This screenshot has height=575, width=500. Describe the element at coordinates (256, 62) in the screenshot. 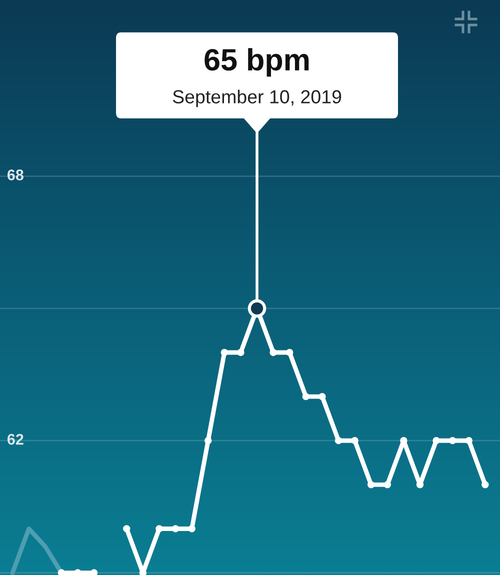

I see `annotation: 65 bpm` at that location.